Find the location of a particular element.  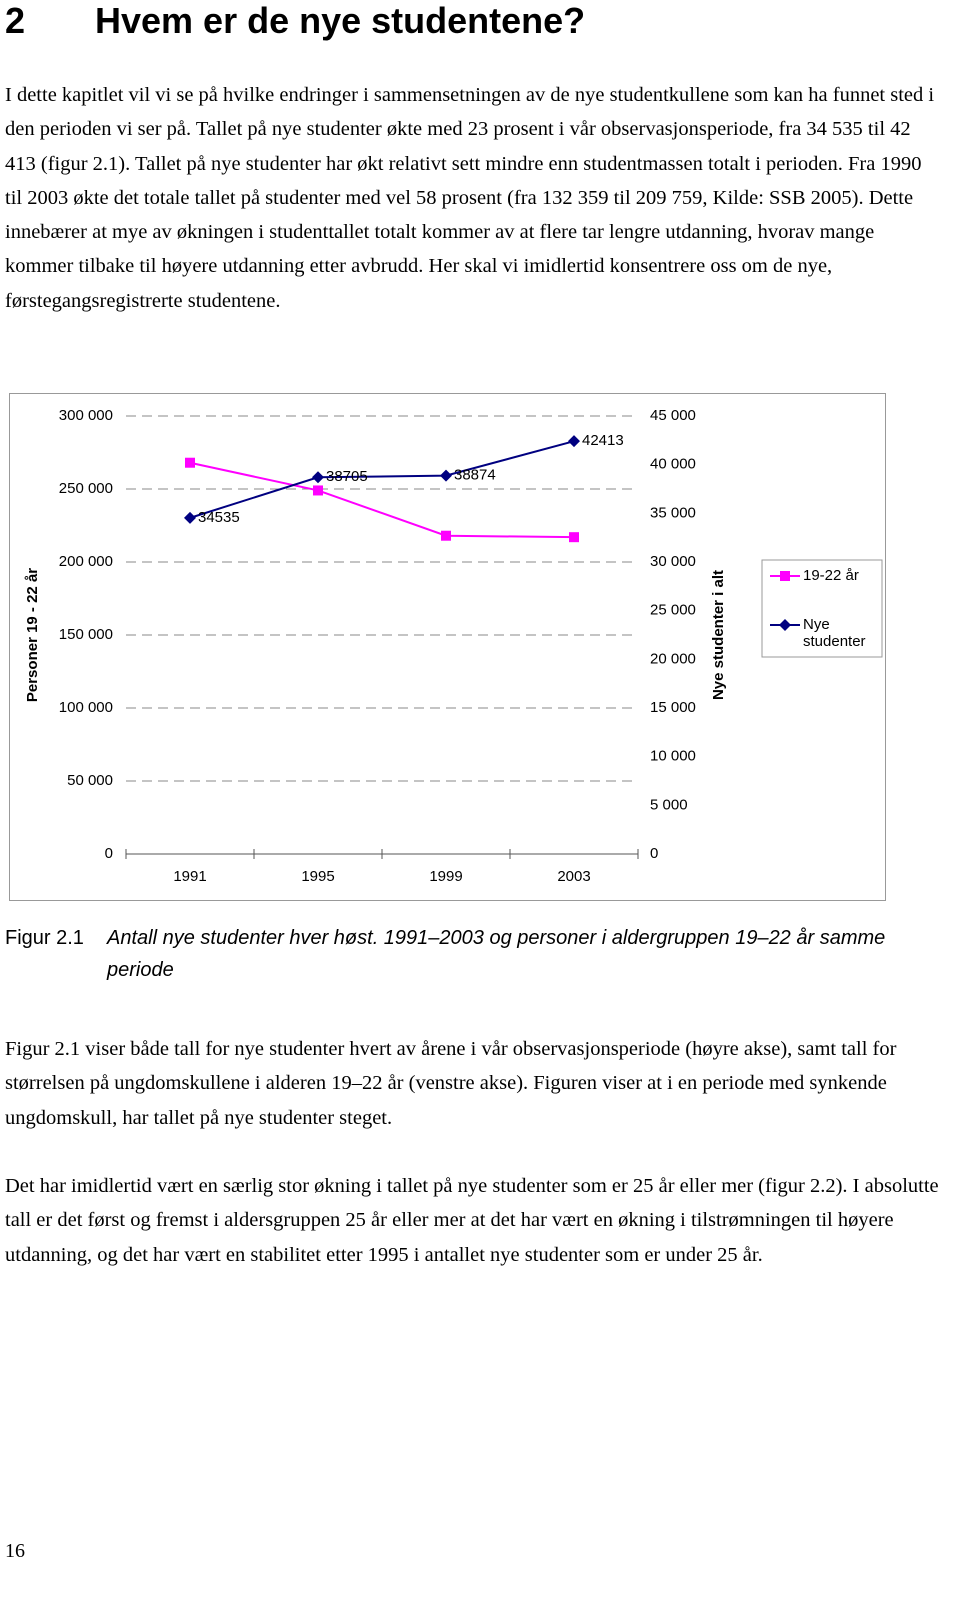

x-tick-label: 1991 is located at coordinates (189, 876).